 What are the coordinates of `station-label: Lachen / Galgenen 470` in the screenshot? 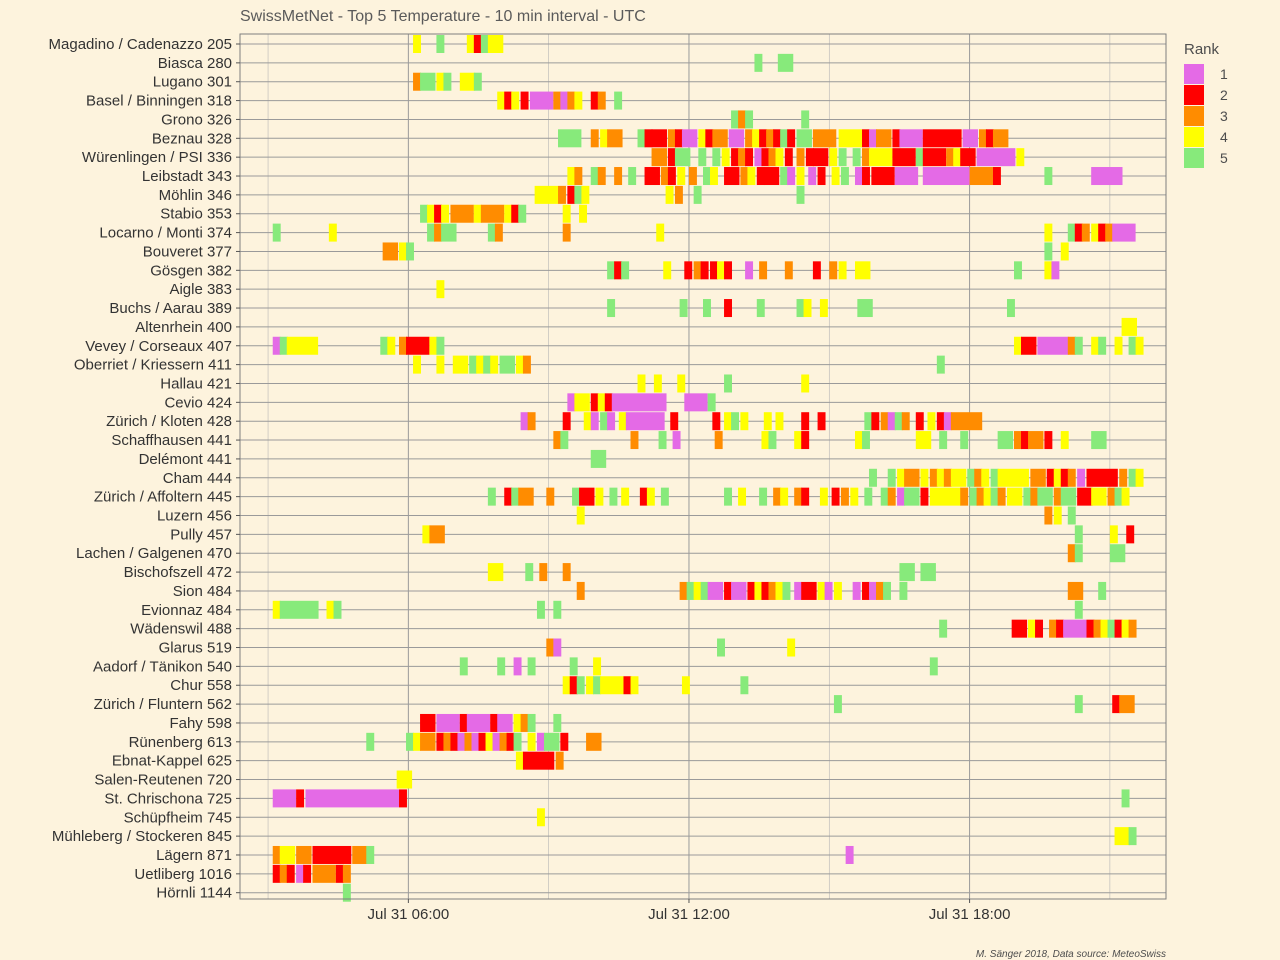 It's located at (154, 553).